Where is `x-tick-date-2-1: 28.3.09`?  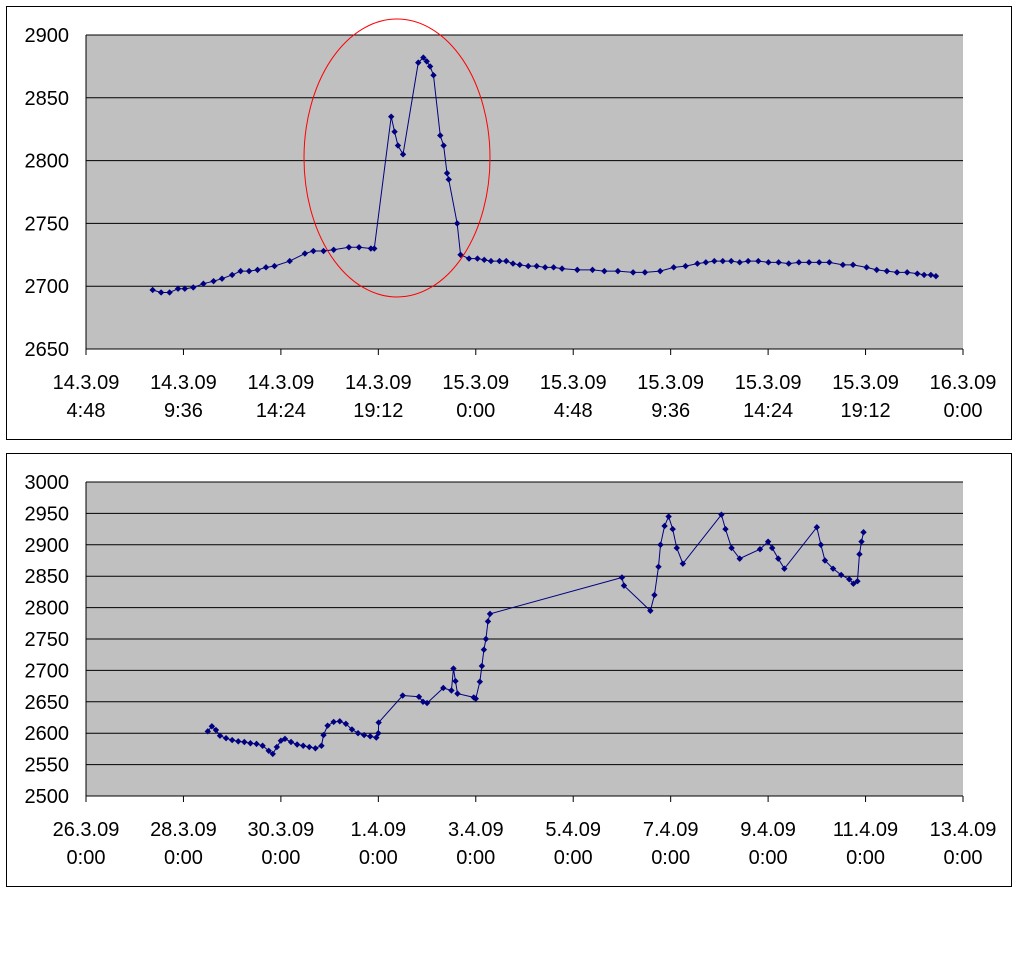 x-tick-date-2-1: 28.3.09 is located at coordinates (183, 830).